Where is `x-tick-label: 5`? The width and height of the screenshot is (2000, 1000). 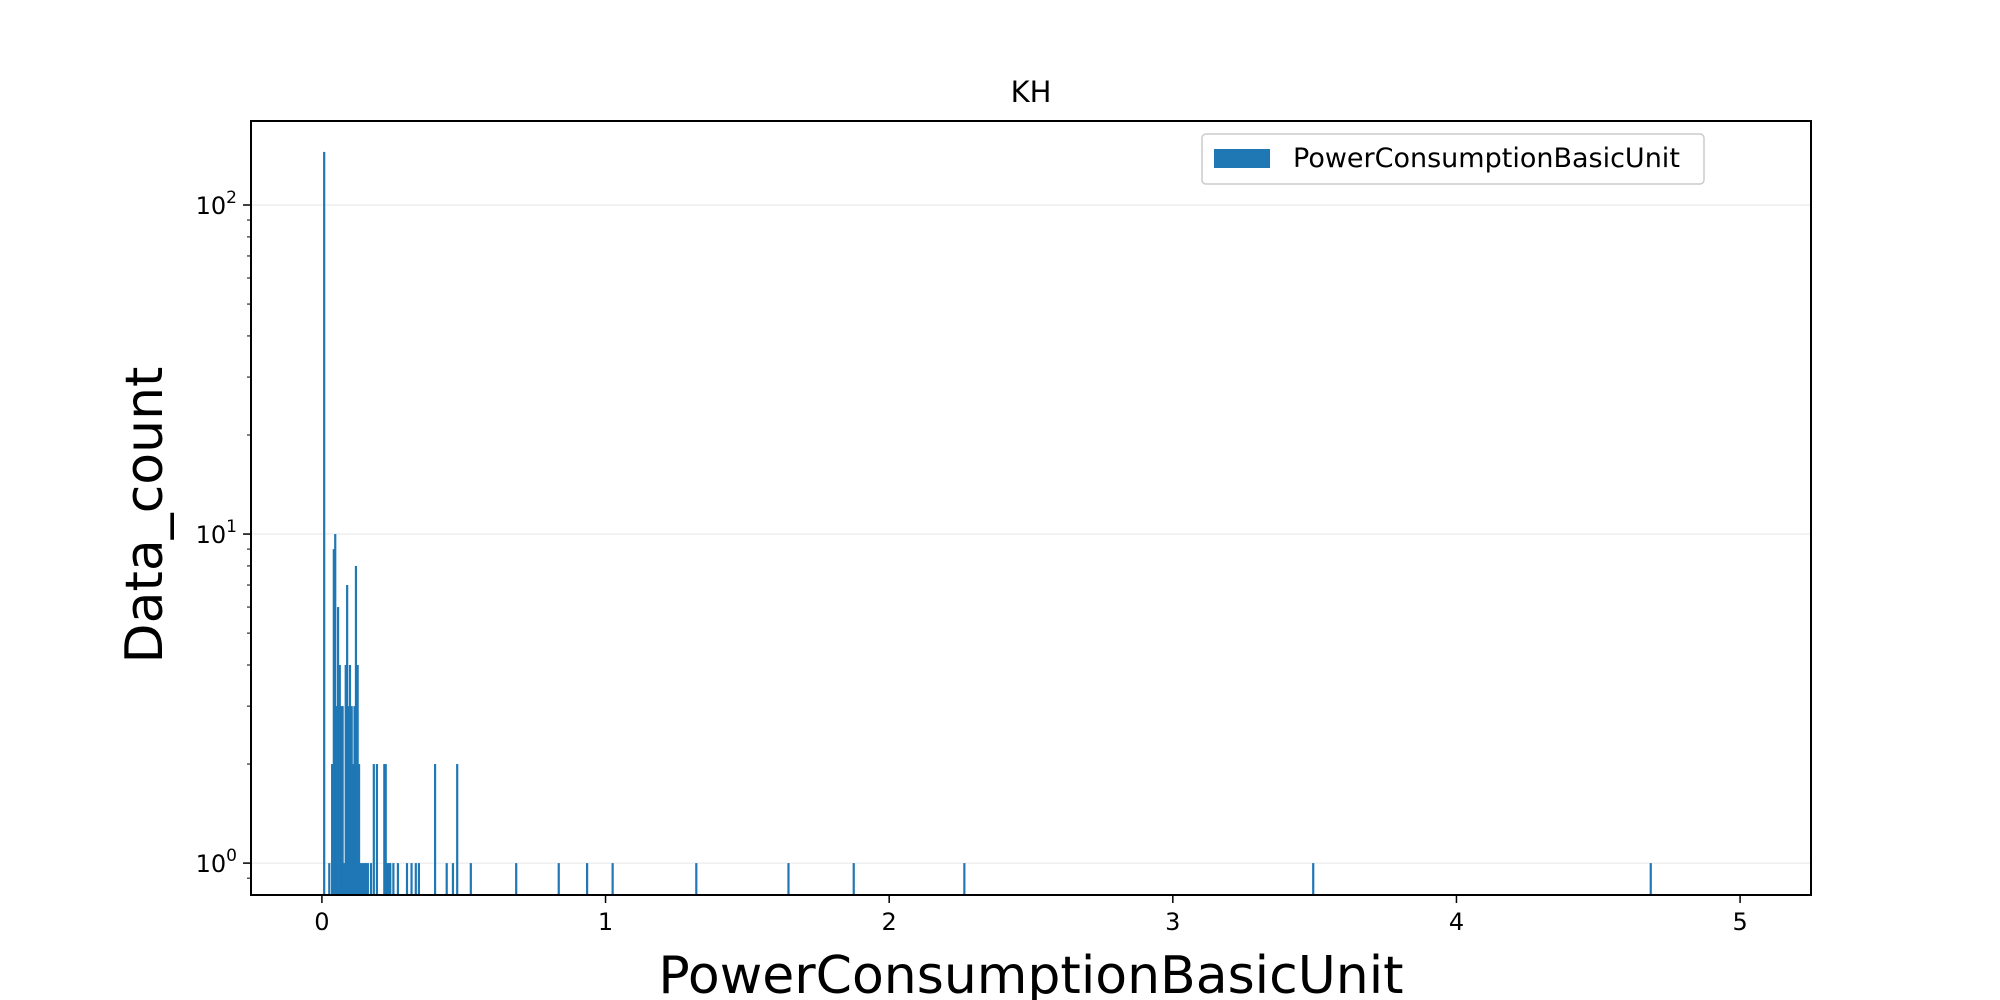
x-tick-label: 5 is located at coordinates (1739, 922).